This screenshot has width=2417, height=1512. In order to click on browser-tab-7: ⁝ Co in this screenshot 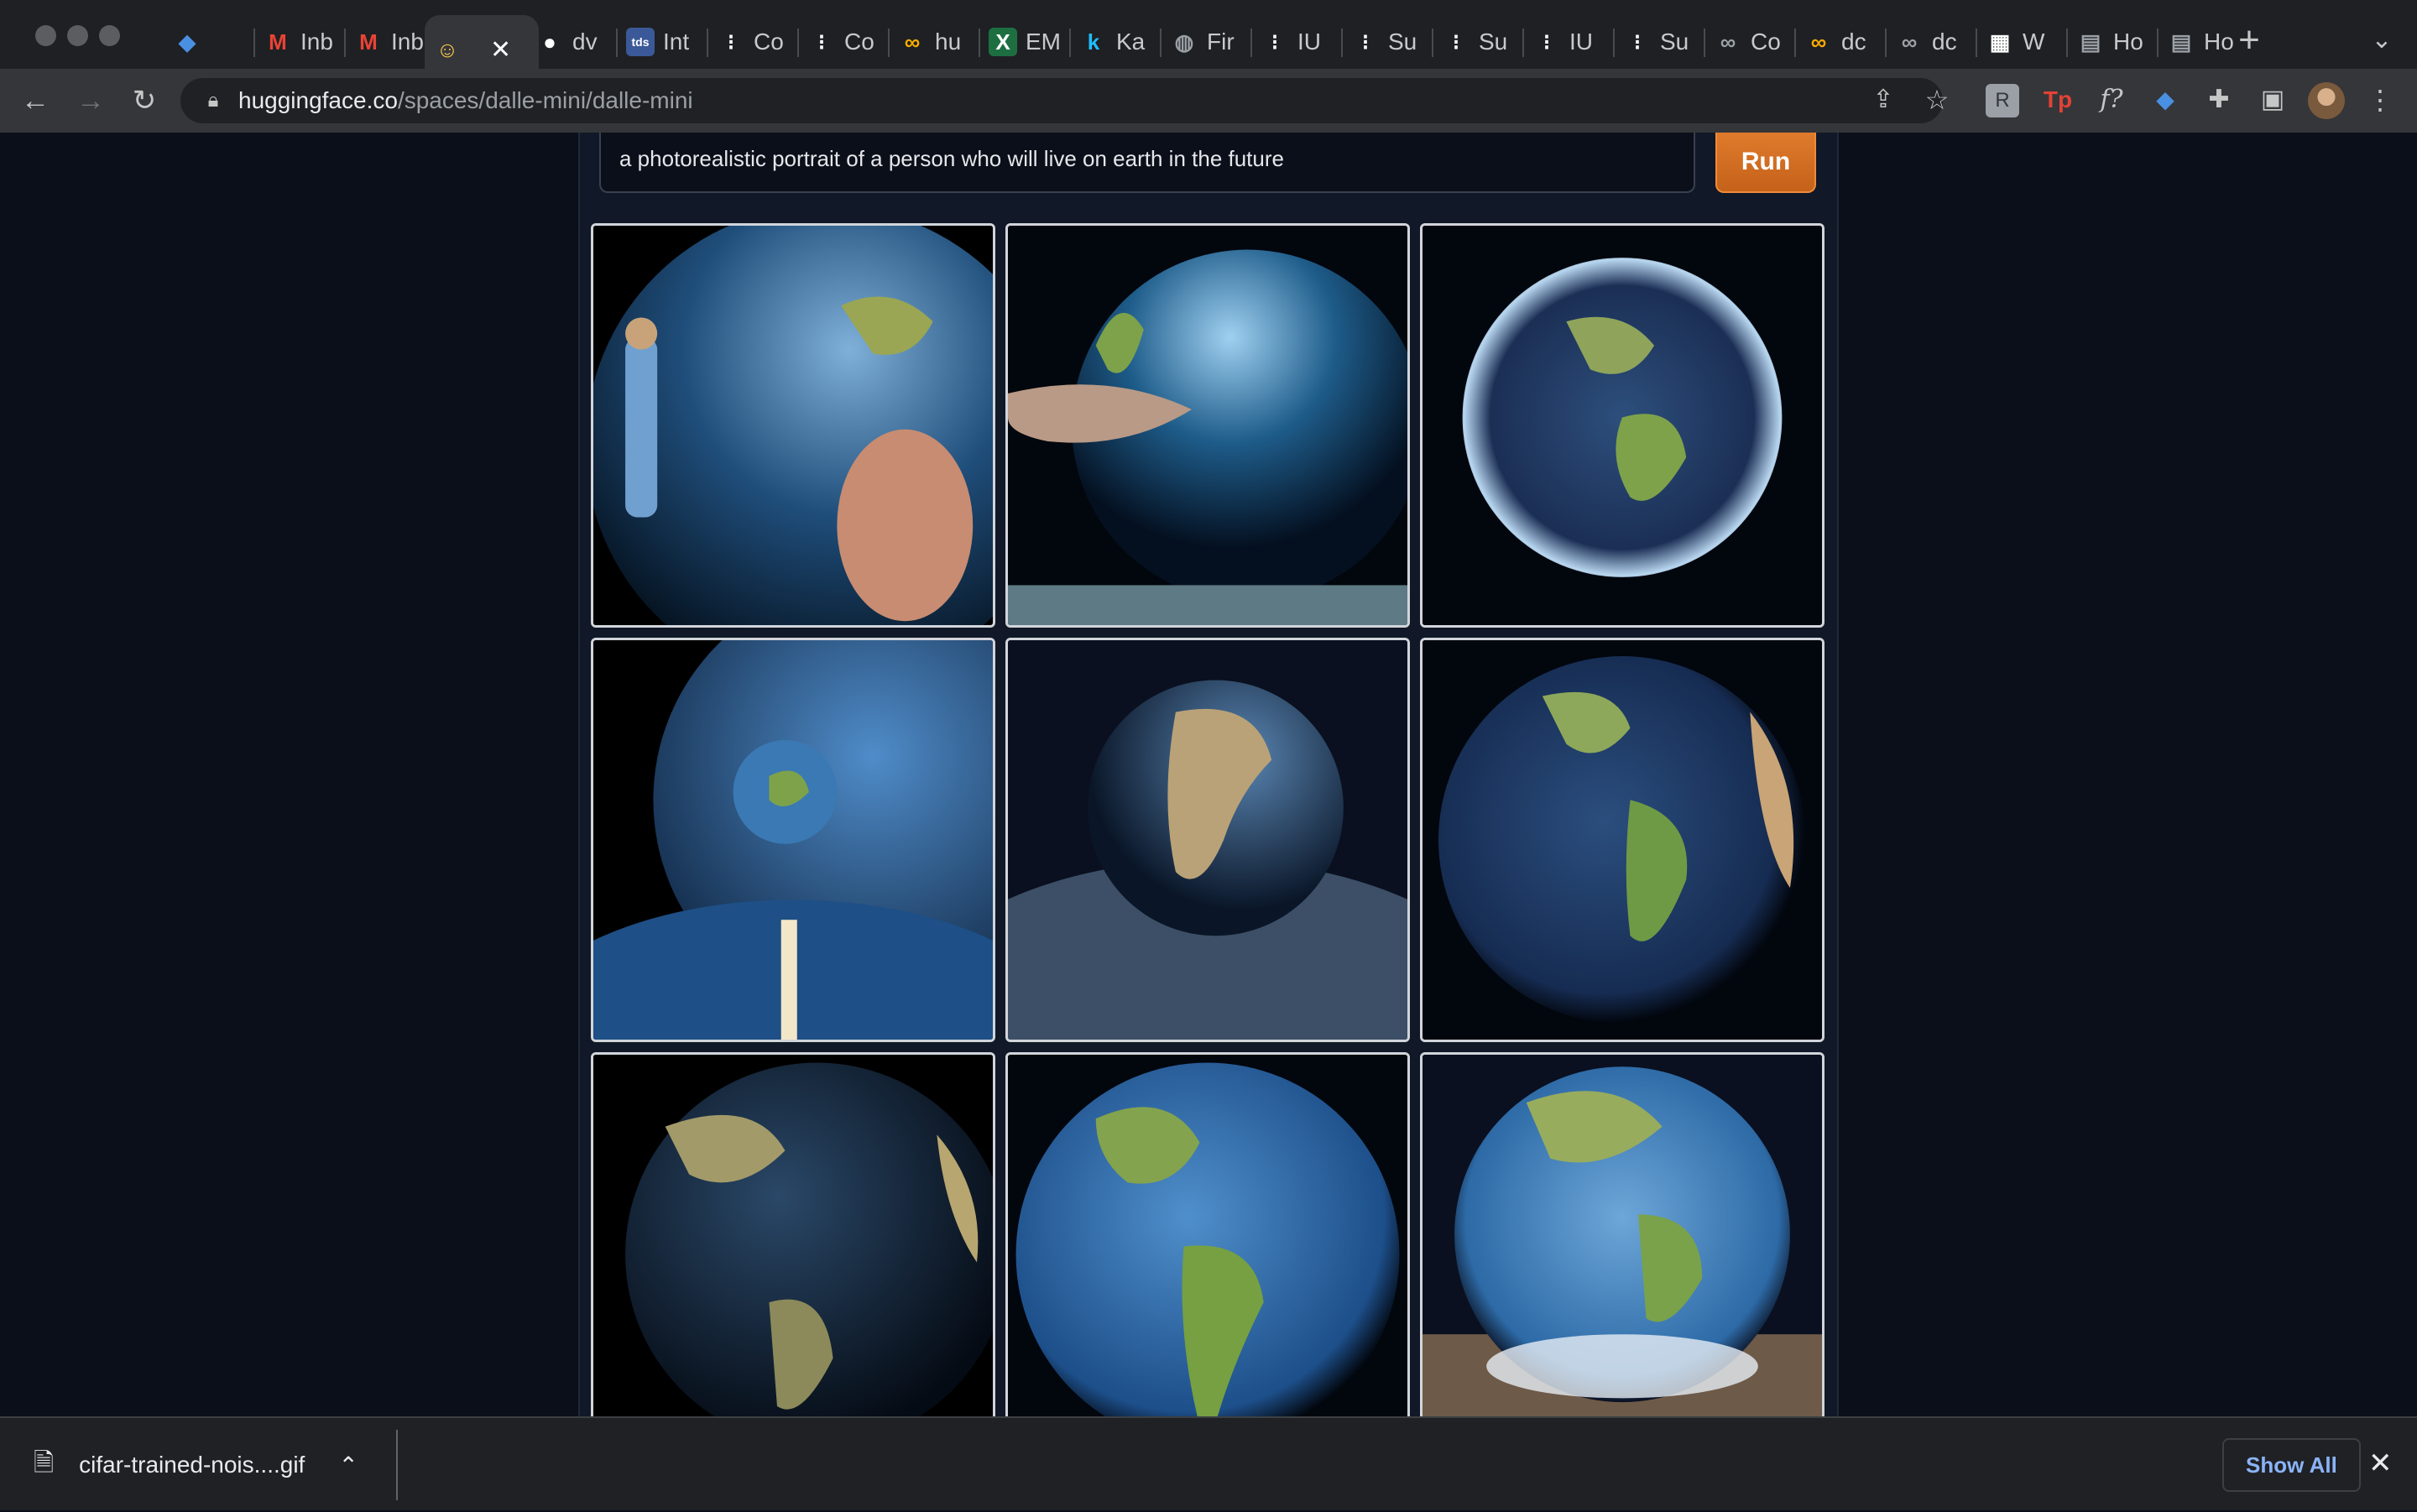, I will do `click(753, 42)`.